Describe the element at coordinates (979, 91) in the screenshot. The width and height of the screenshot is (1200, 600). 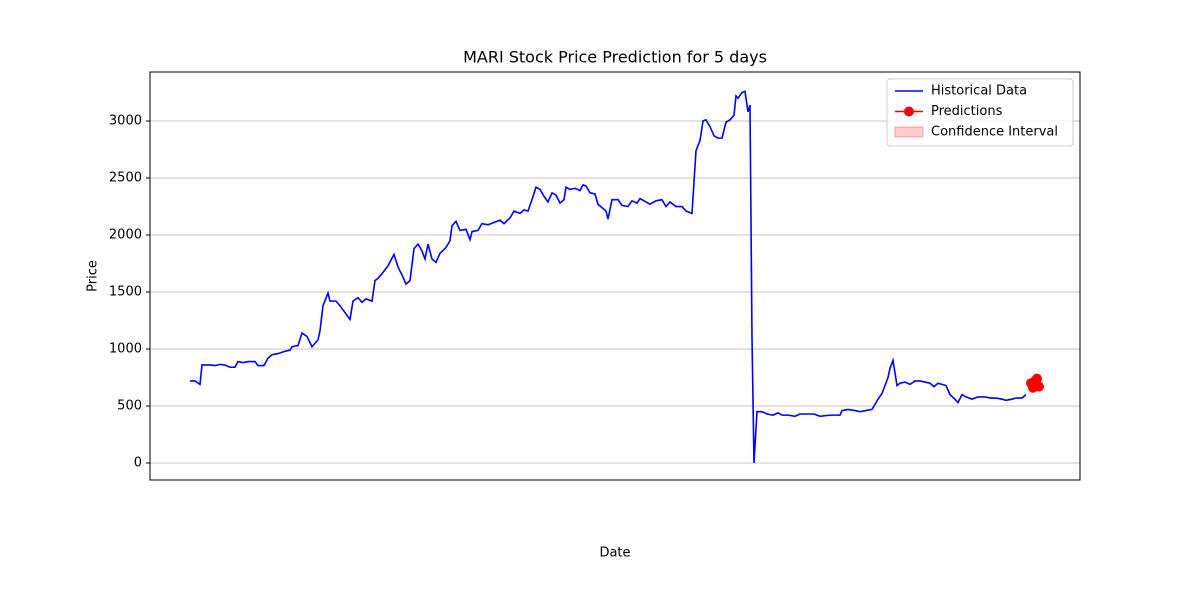
I see `legend-label: Historical Data` at that location.